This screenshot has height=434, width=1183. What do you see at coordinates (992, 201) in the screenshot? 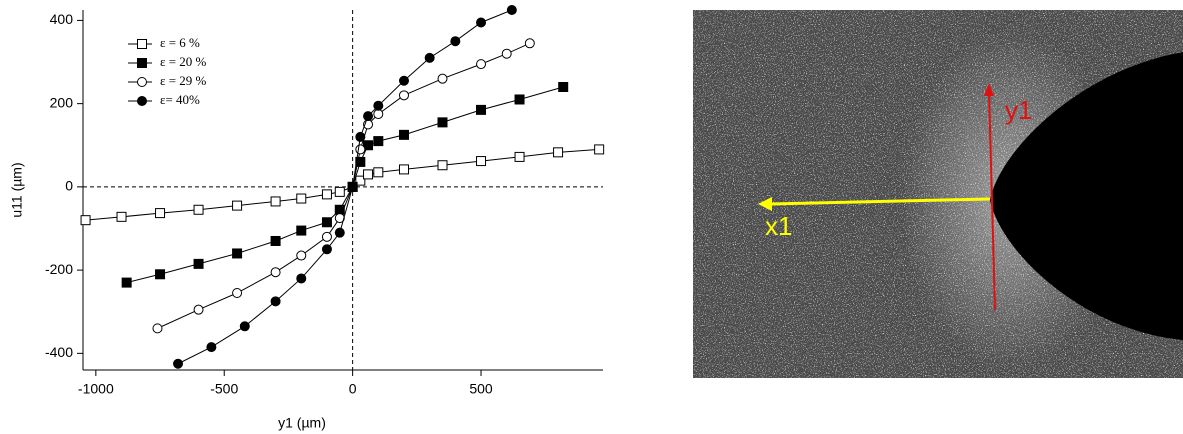
I see `y-arrow` at bounding box center [992, 201].